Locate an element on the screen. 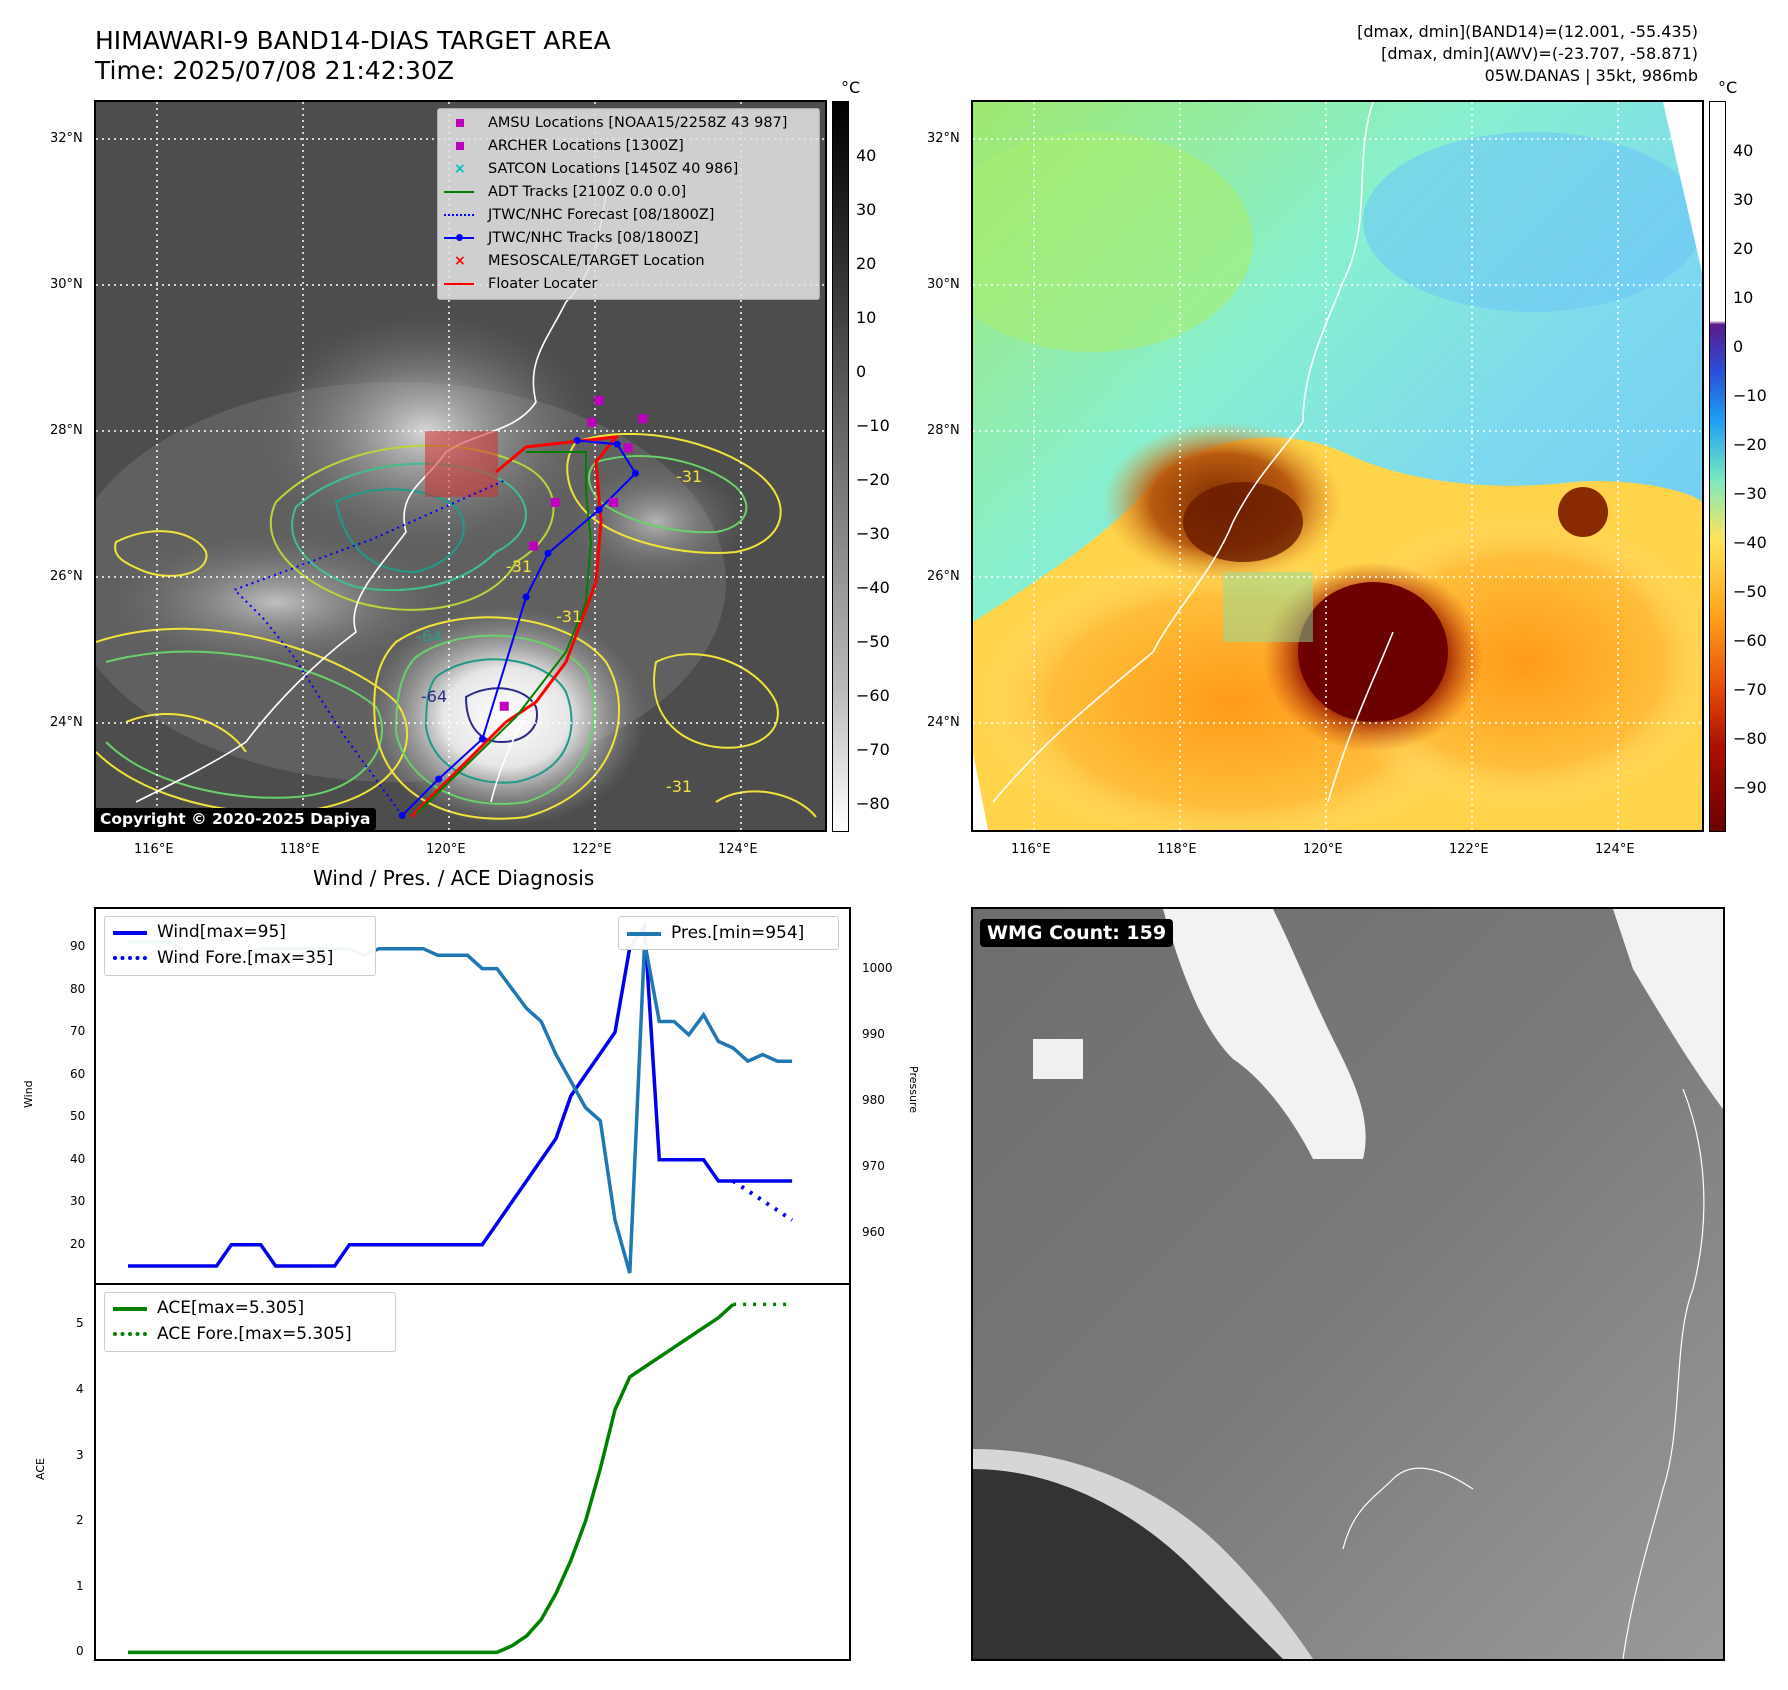 The width and height of the screenshot is (1788, 1690). pres-tick: 960 is located at coordinates (873, 1232).